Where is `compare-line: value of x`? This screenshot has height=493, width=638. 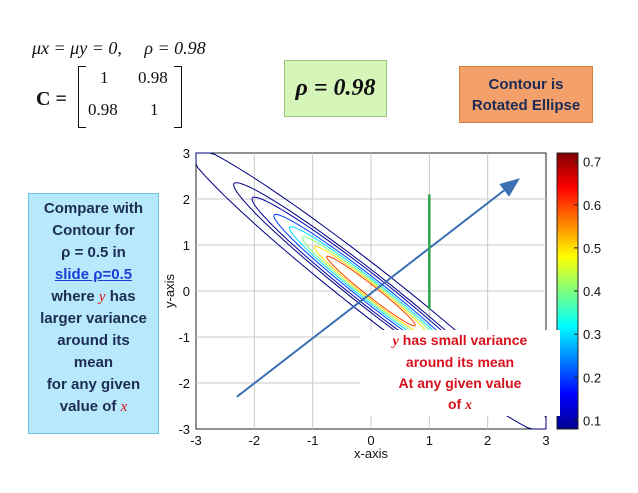 compare-line: value of x is located at coordinates (93, 407).